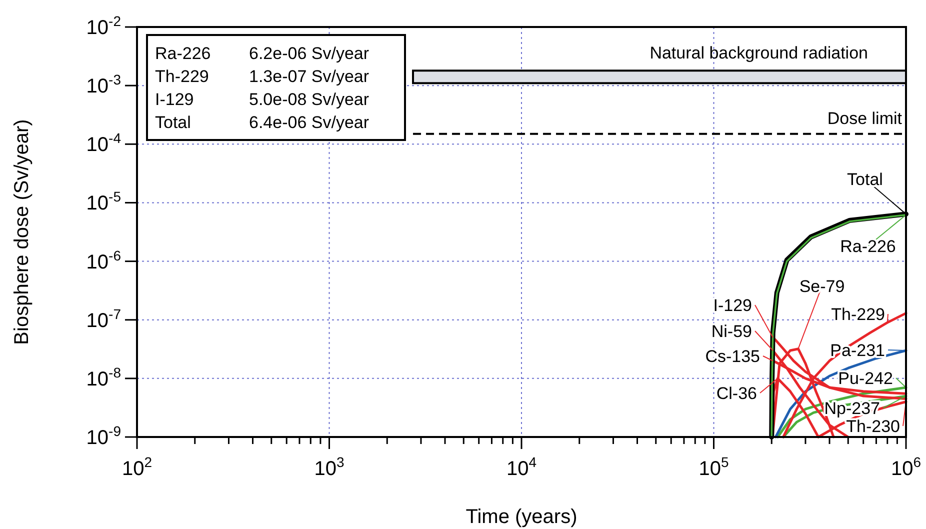 This screenshot has height=529, width=926. Describe the element at coordinates (104, 26) in the screenshot. I see `y-tick-label: 10$^{-2}$` at that location.